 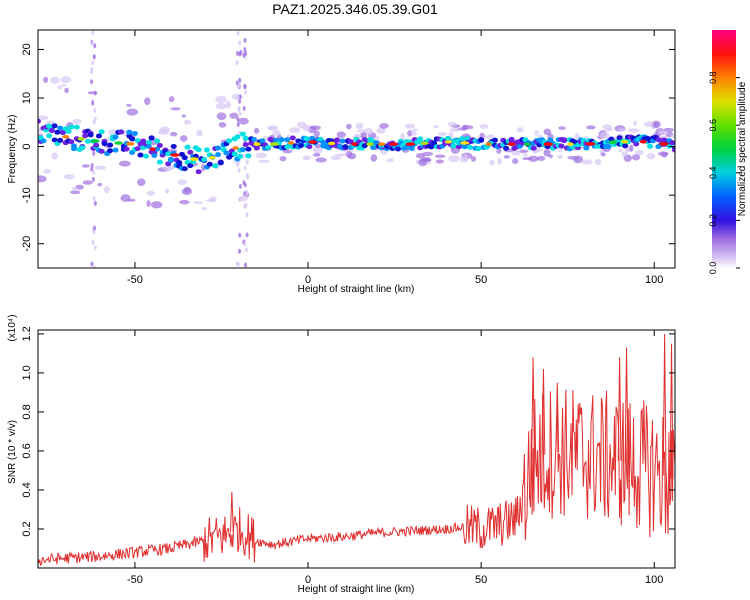 I want to click on colorbar-tick-label: 0.8, so click(x=713, y=77).